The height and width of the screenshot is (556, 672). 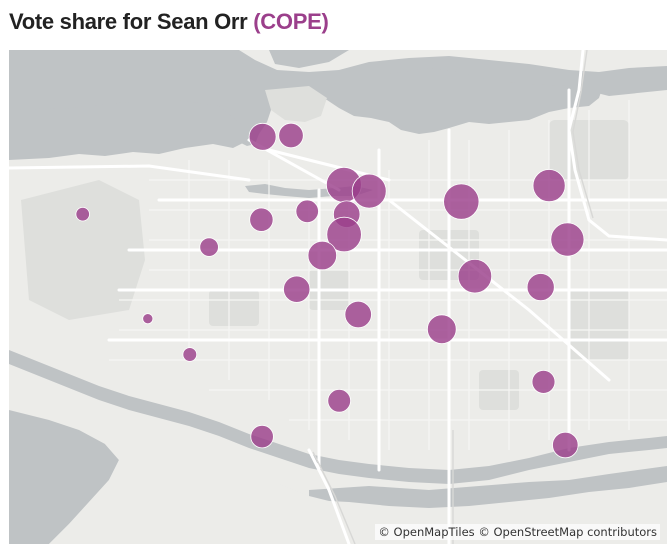 What do you see at coordinates (291, 21) in the screenshot?
I see `party-label: (COPE)` at bounding box center [291, 21].